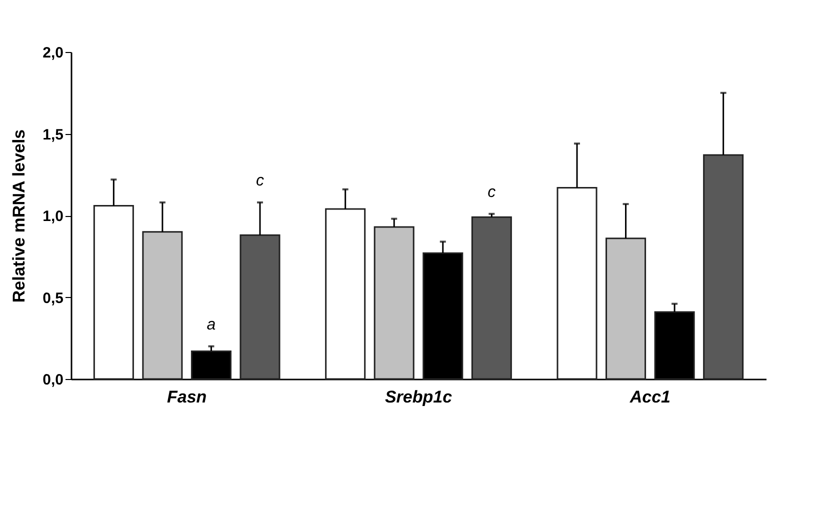  I want to click on x-tick-label: Acc1, so click(649, 397).